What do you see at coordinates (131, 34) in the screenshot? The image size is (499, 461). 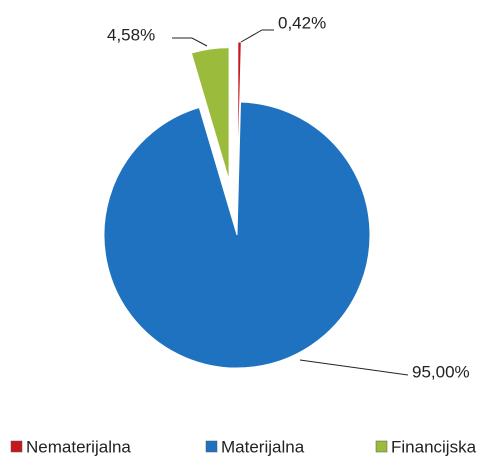 I see `data-label: 4,58%` at bounding box center [131, 34].